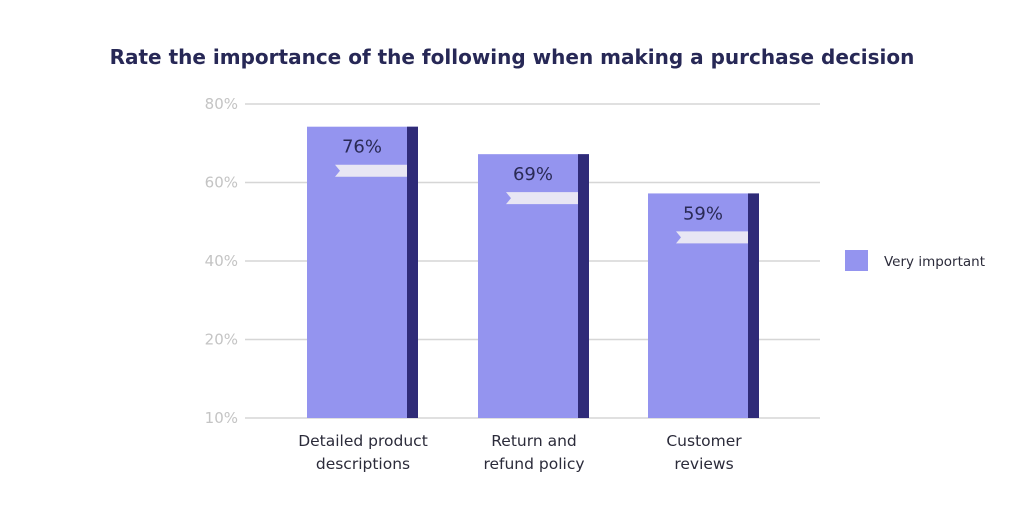  I want to click on data-label: 59%, so click(703, 213).